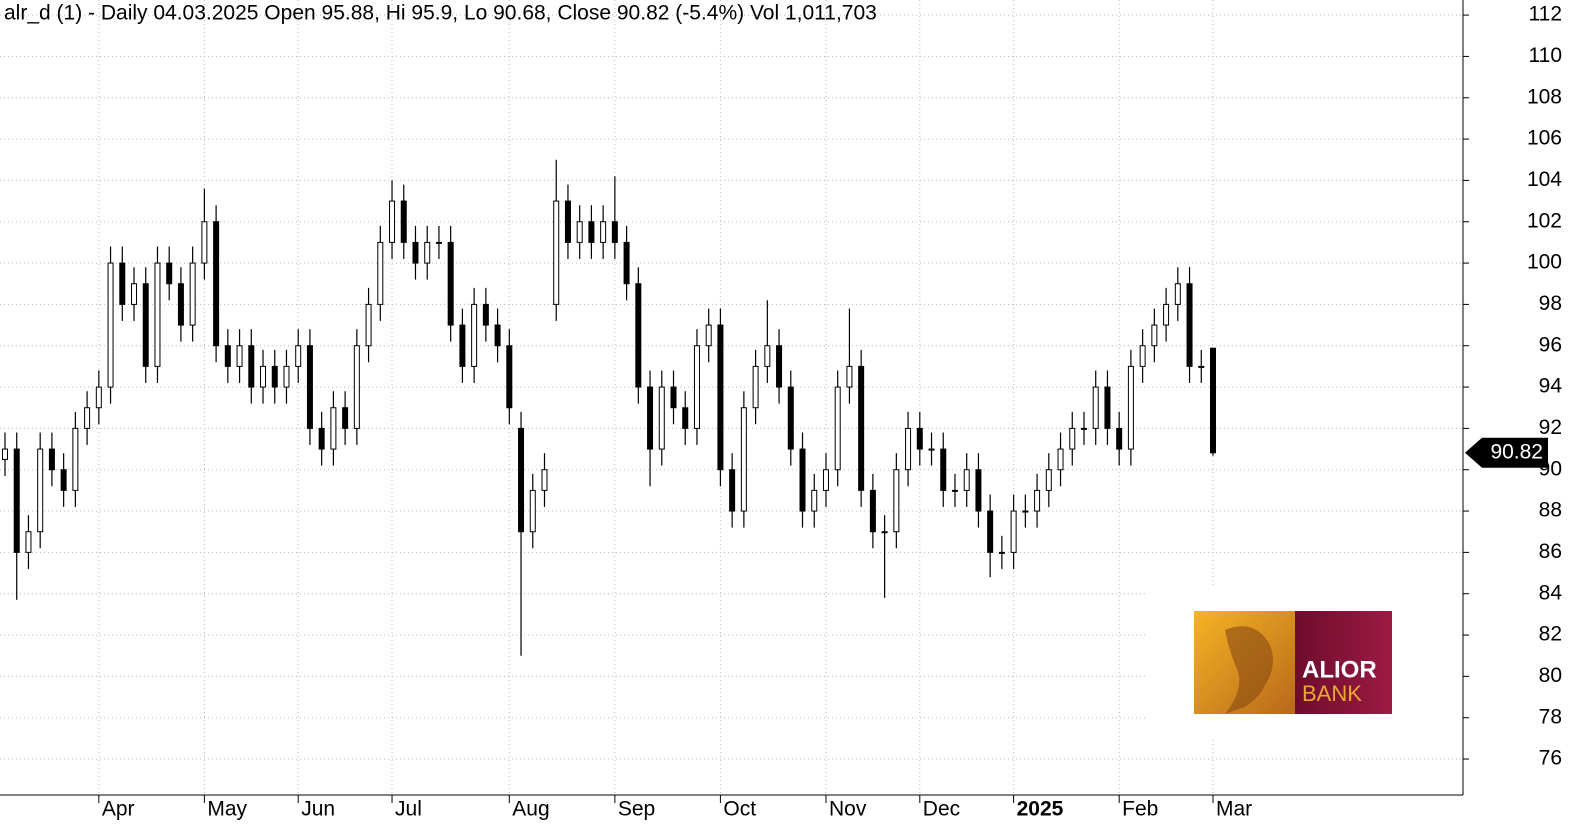  I want to click on x-tick-label: May, so click(227, 809).